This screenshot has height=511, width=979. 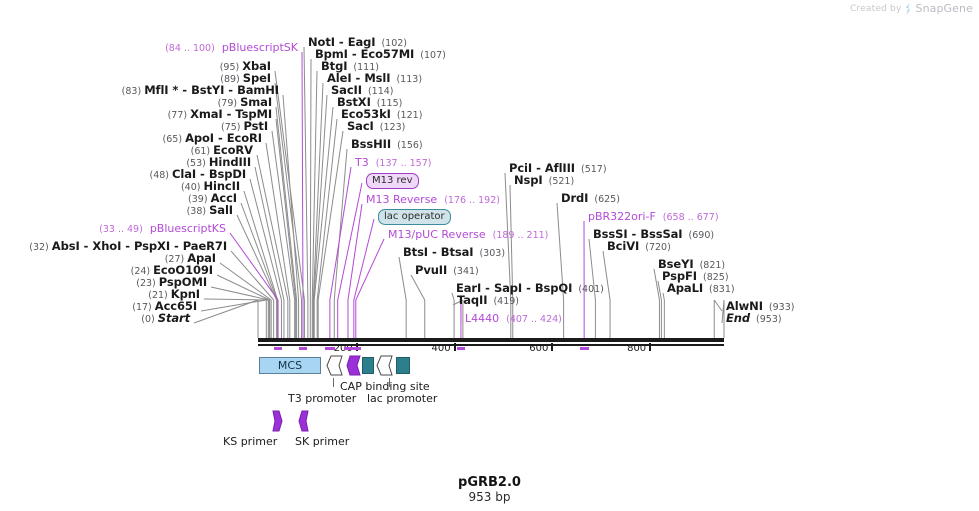 What do you see at coordinates (123, 174) in the screenshot?
I see `restriction-site-label: (48) ClaI - BspDI` at bounding box center [123, 174].